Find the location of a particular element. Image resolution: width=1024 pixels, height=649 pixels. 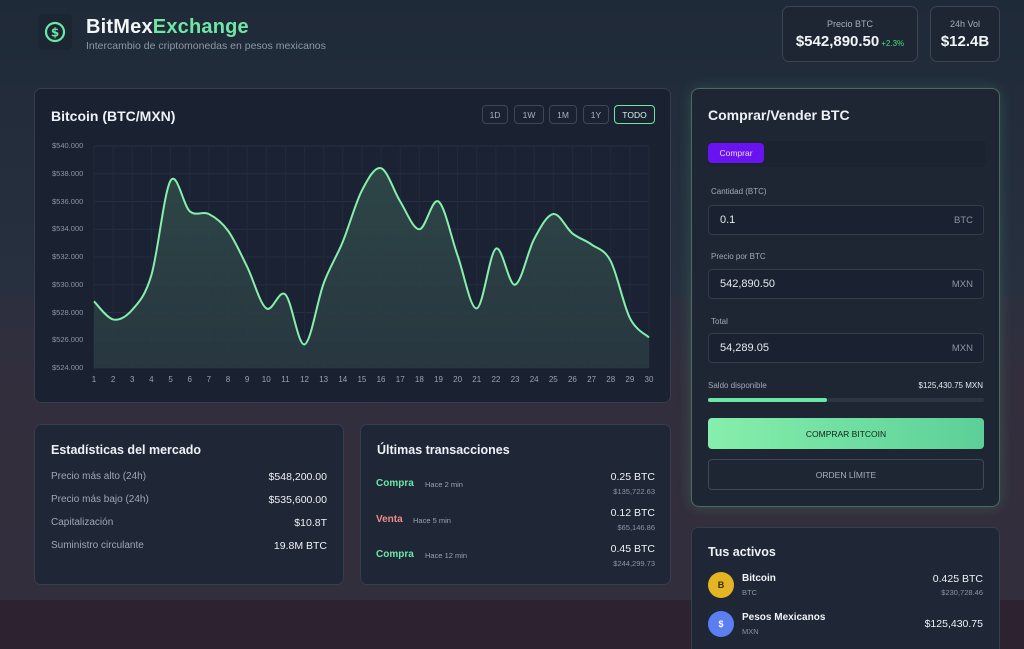

price-value: 542,890.50 is located at coordinates (748, 284).